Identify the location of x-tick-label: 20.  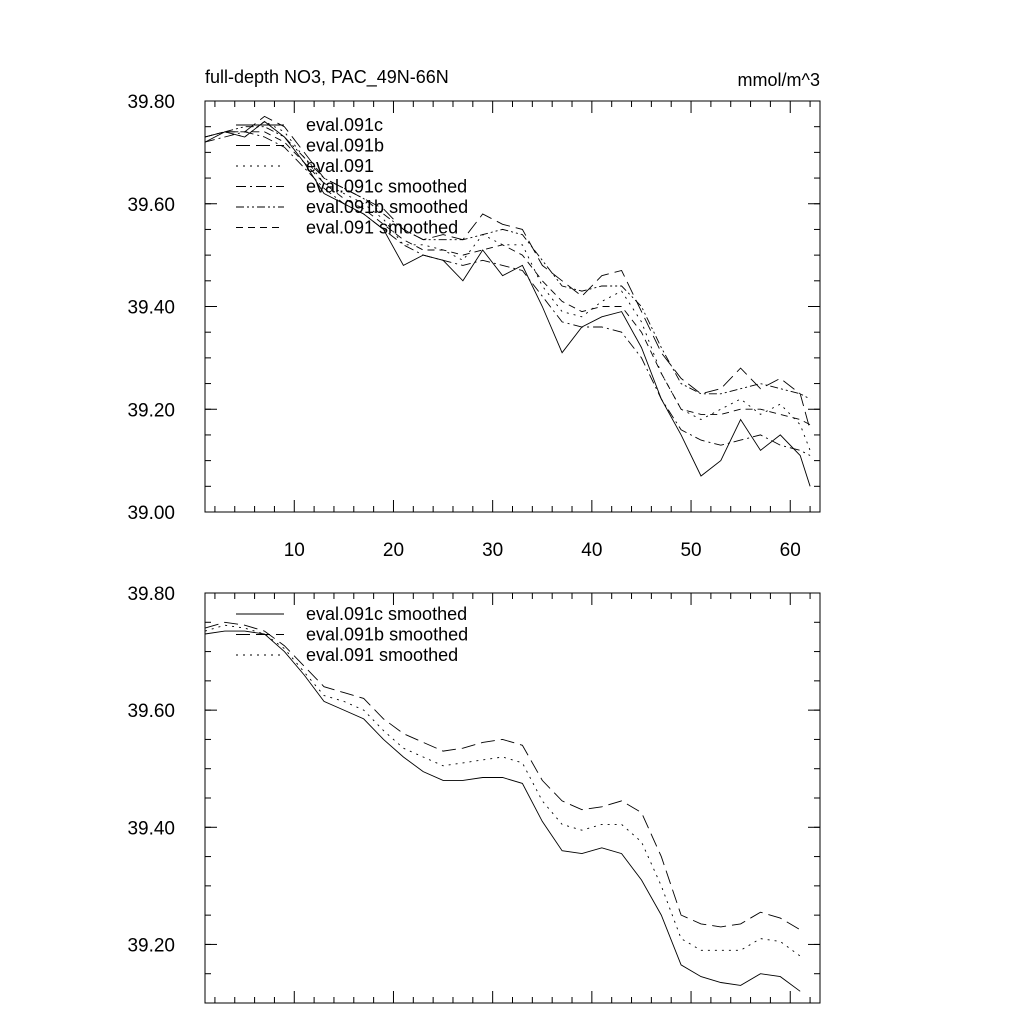
(393, 550).